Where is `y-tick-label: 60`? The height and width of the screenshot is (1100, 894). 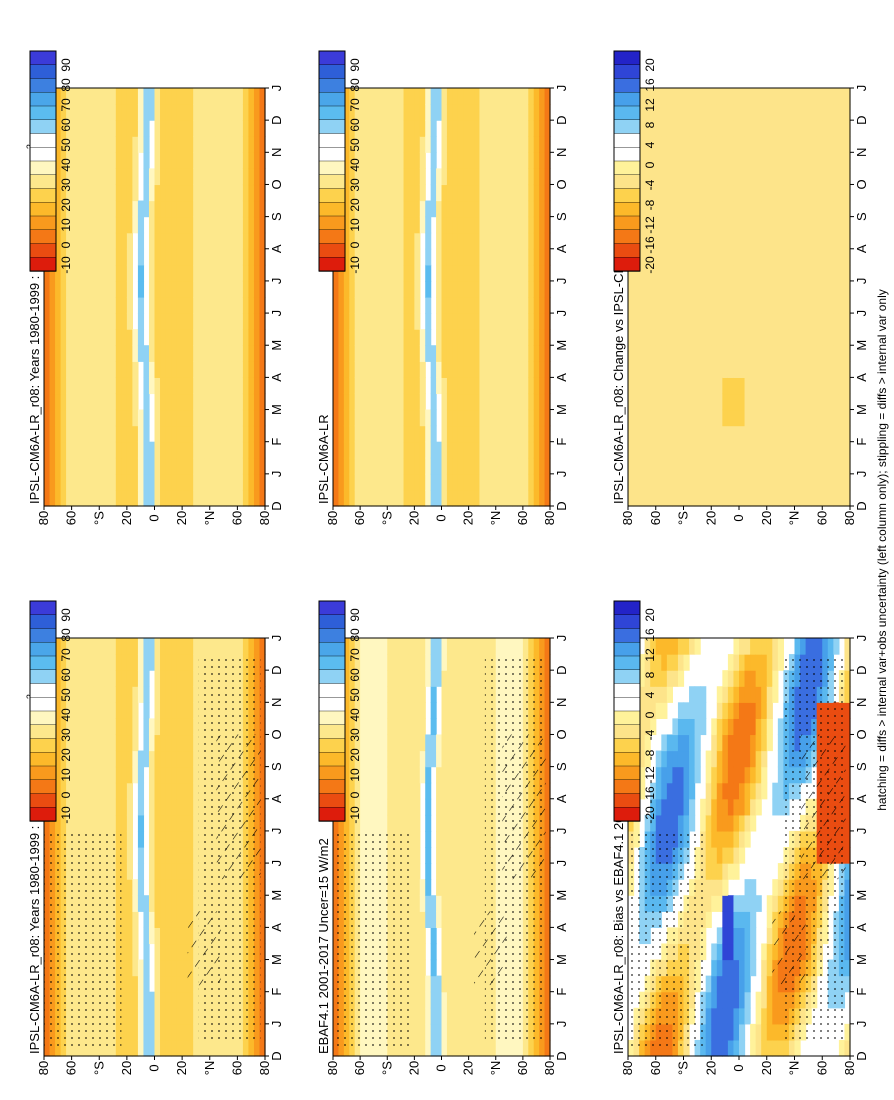 y-tick-label: 60 is located at coordinates (359, 518).